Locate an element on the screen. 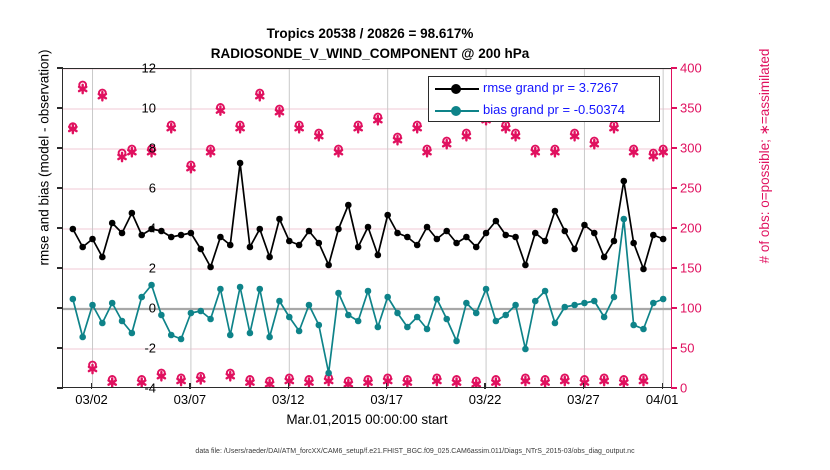  x-tick-label-03-02: 03/02 is located at coordinates (91, 399).